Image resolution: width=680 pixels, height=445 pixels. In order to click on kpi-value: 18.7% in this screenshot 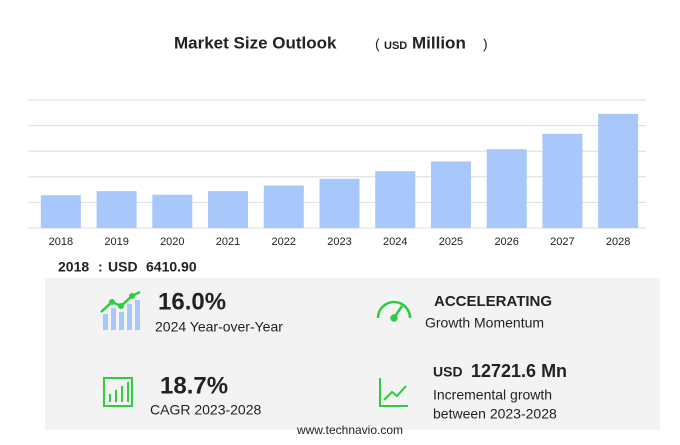, I will do `click(194, 385)`.